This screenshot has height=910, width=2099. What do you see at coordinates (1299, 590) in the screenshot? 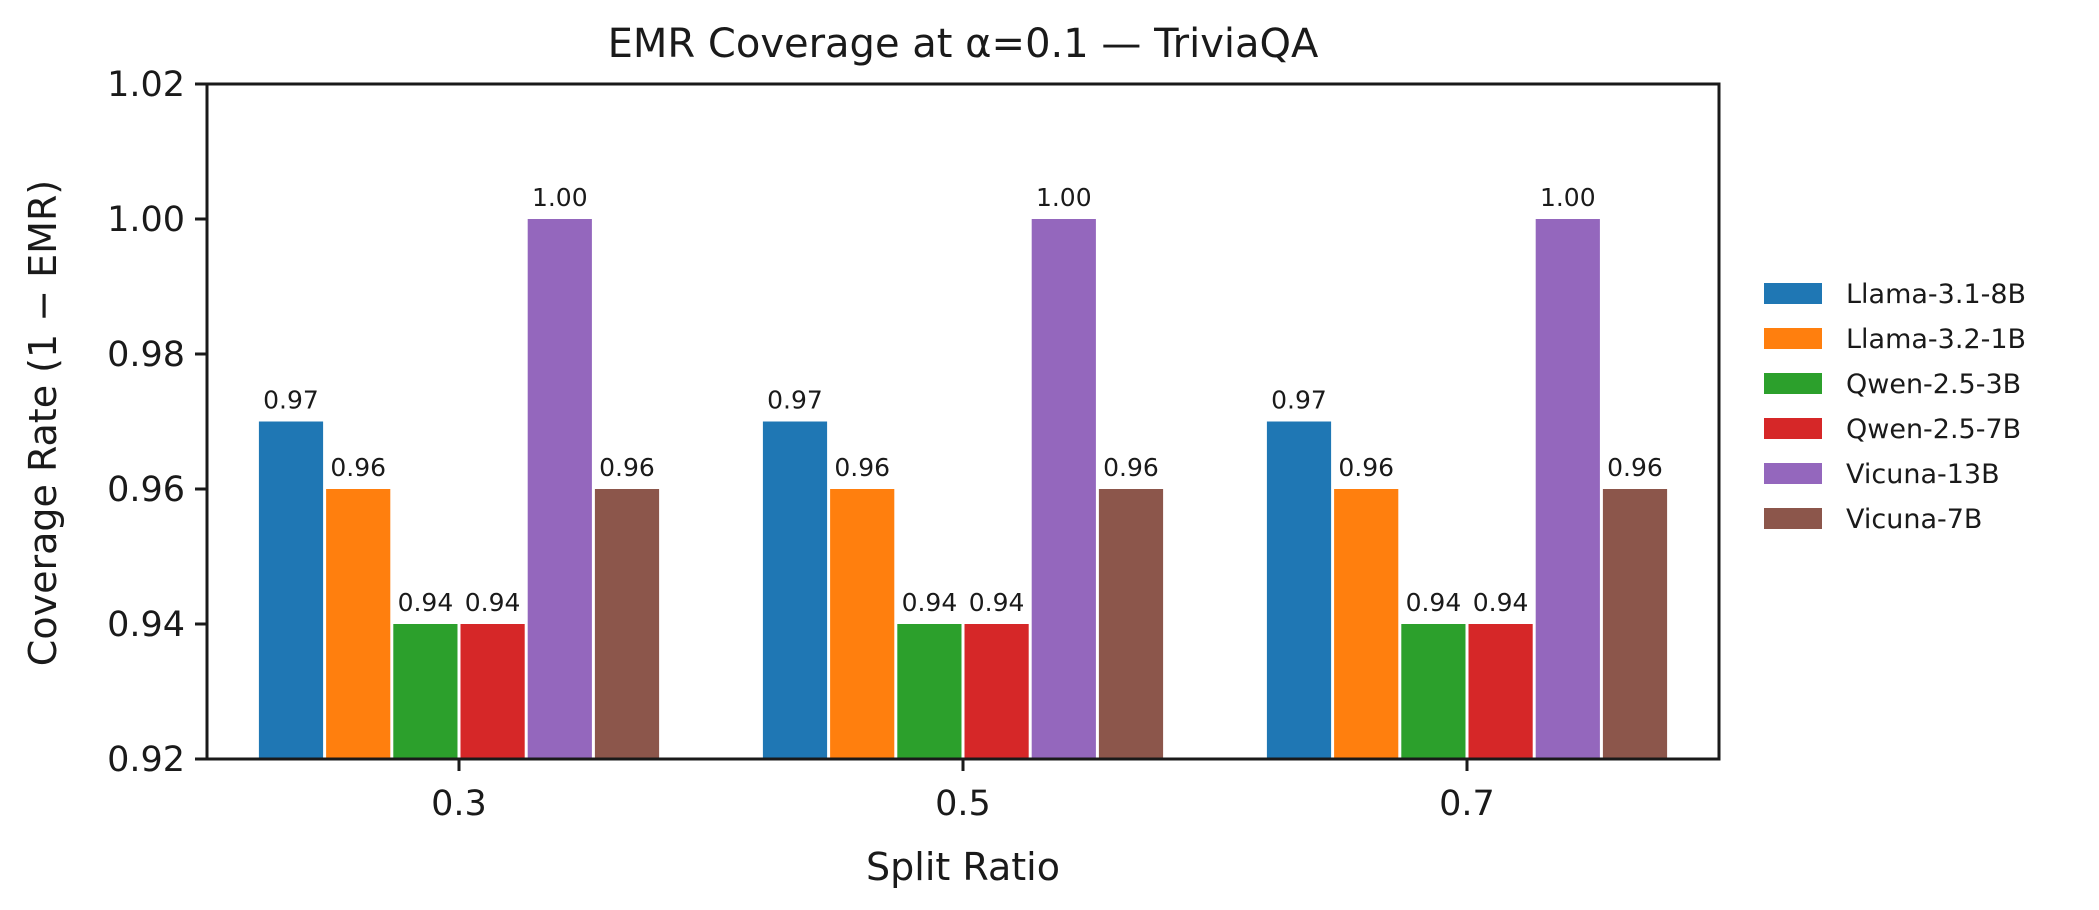
I see `bar-llama-3.1-8b-0.7` at bounding box center [1299, 590].